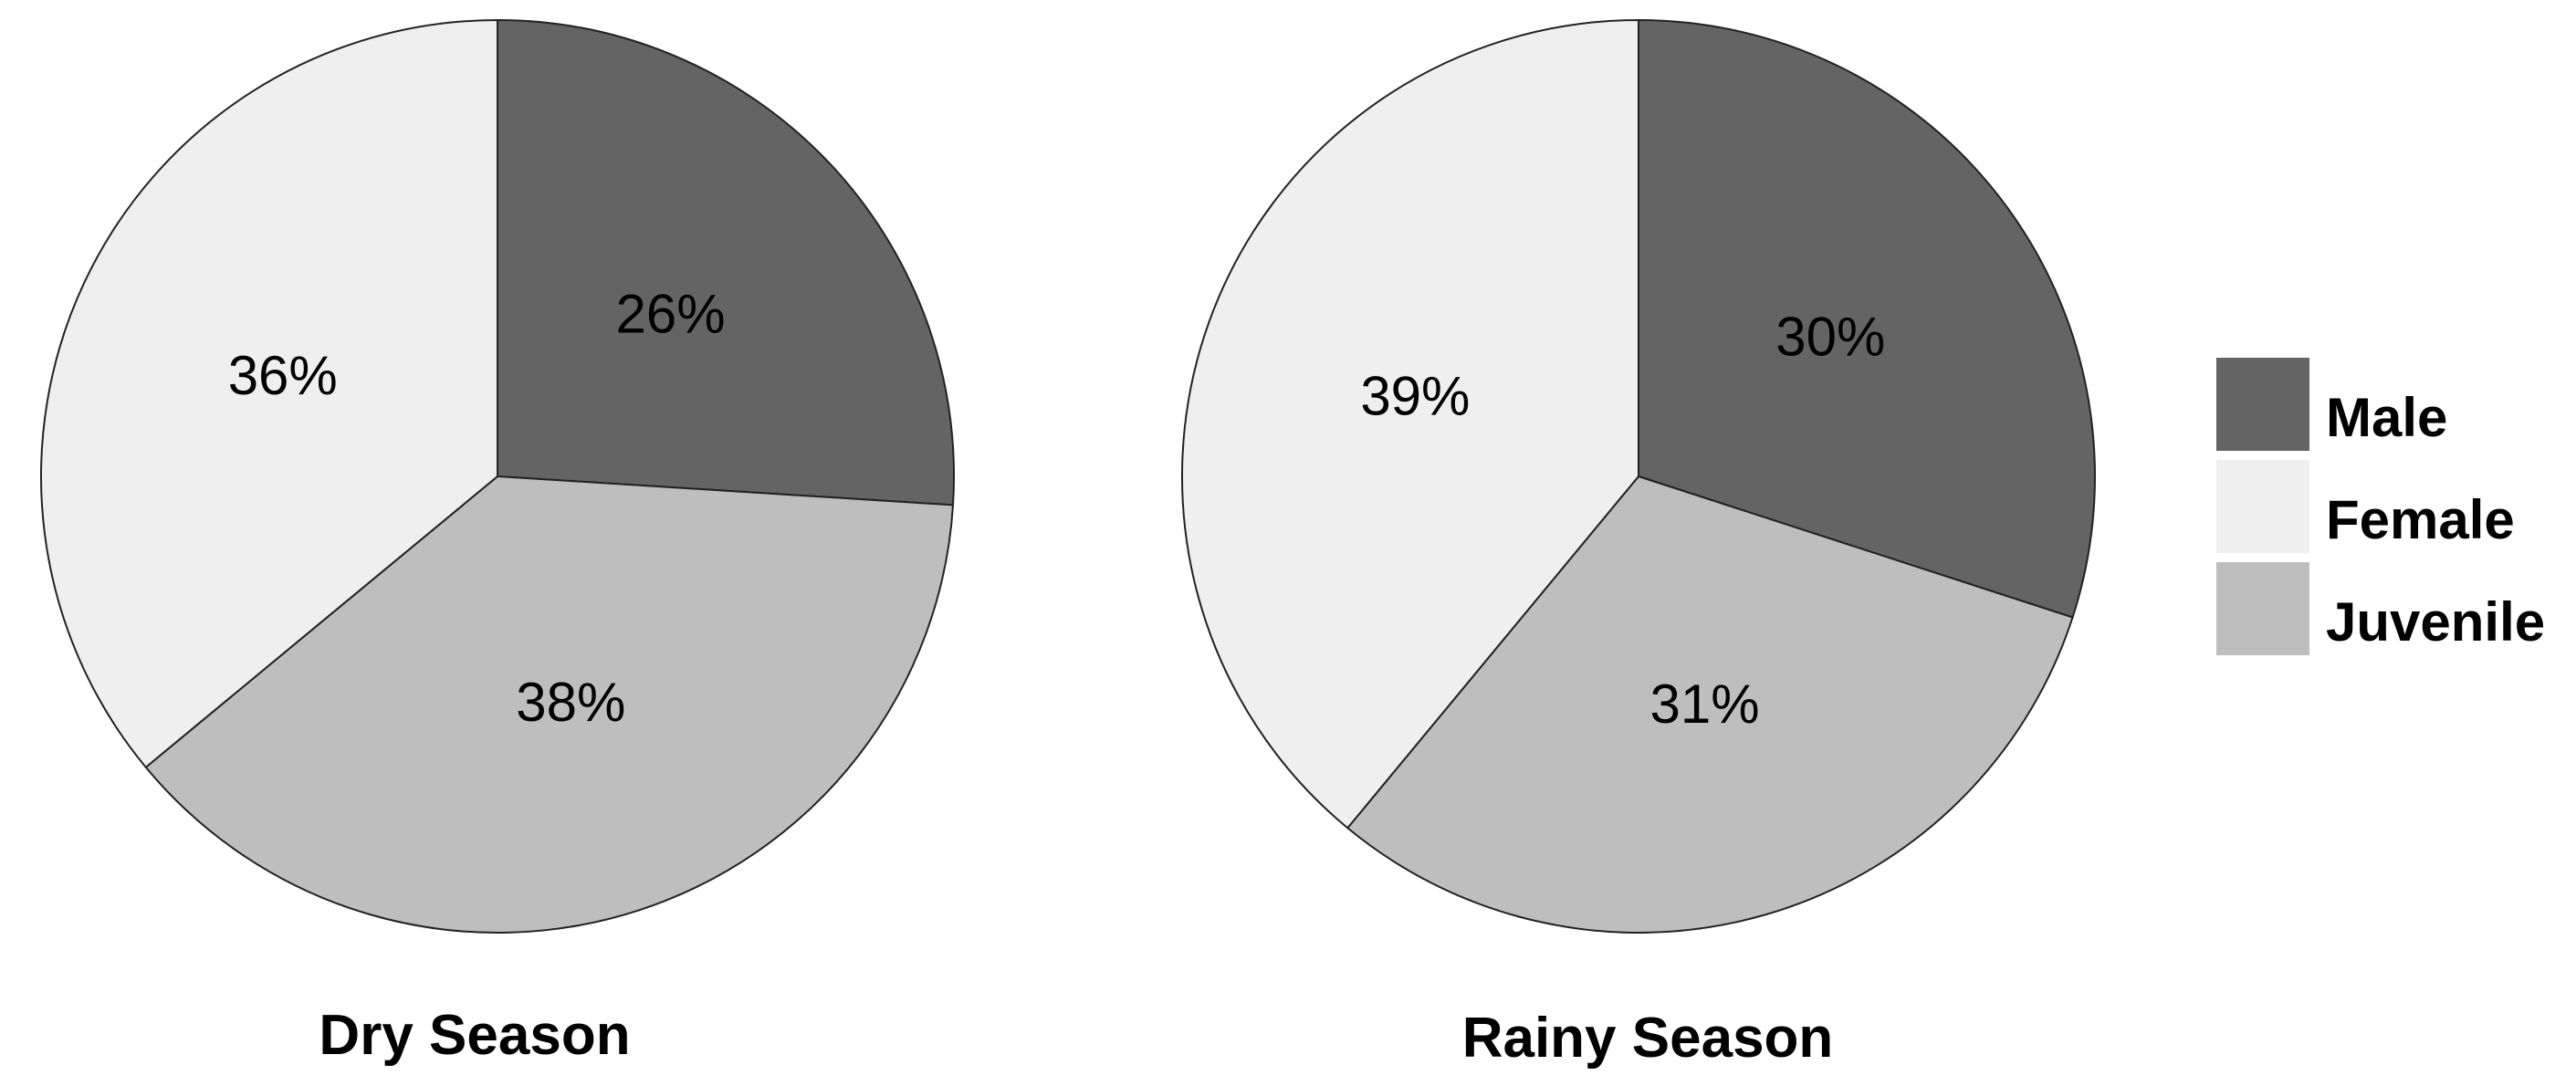 This screenshot has width=2576, height=1086. I want to click on pie-slice-rainy-season-male, so click(1867, 319).